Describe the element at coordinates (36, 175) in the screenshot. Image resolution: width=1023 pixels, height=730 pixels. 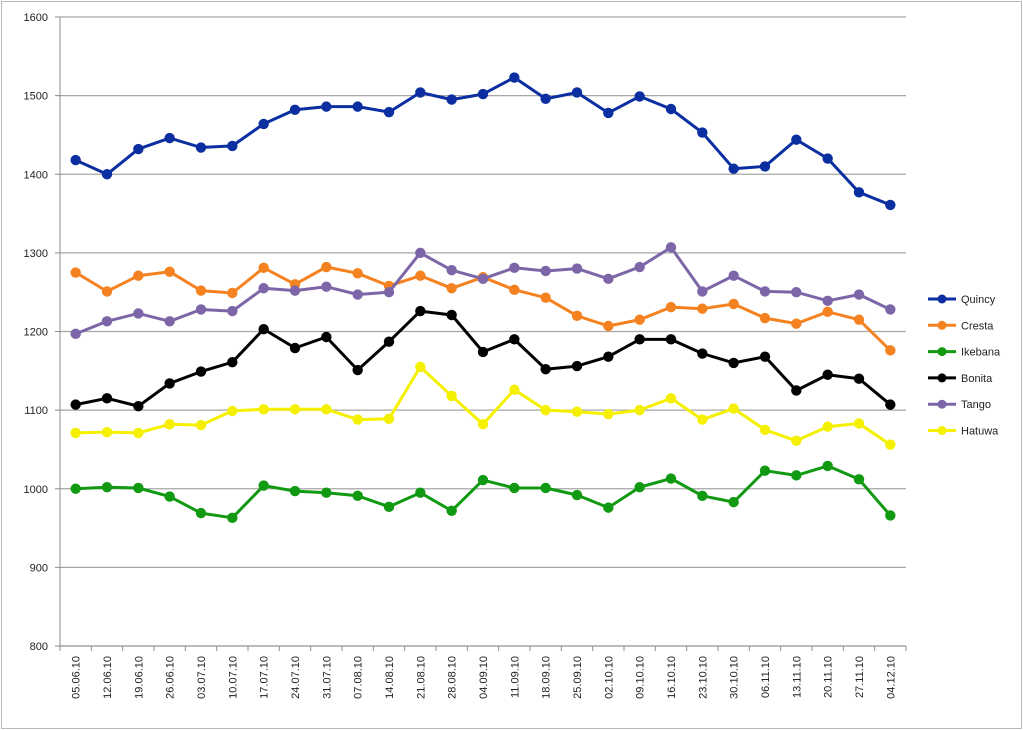
I see `y-tick-label: 1400` at that location.